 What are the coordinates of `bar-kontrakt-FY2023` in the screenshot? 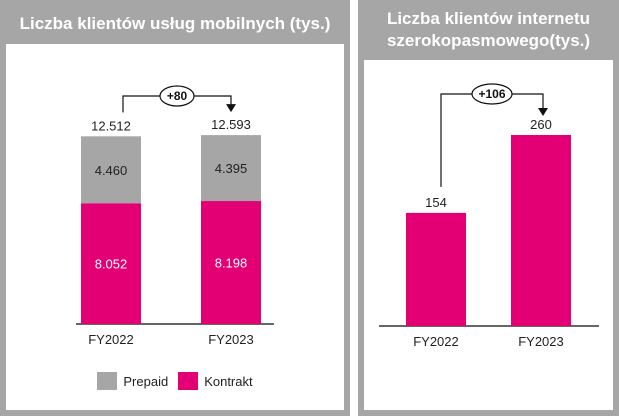 It's located at (231, 262).